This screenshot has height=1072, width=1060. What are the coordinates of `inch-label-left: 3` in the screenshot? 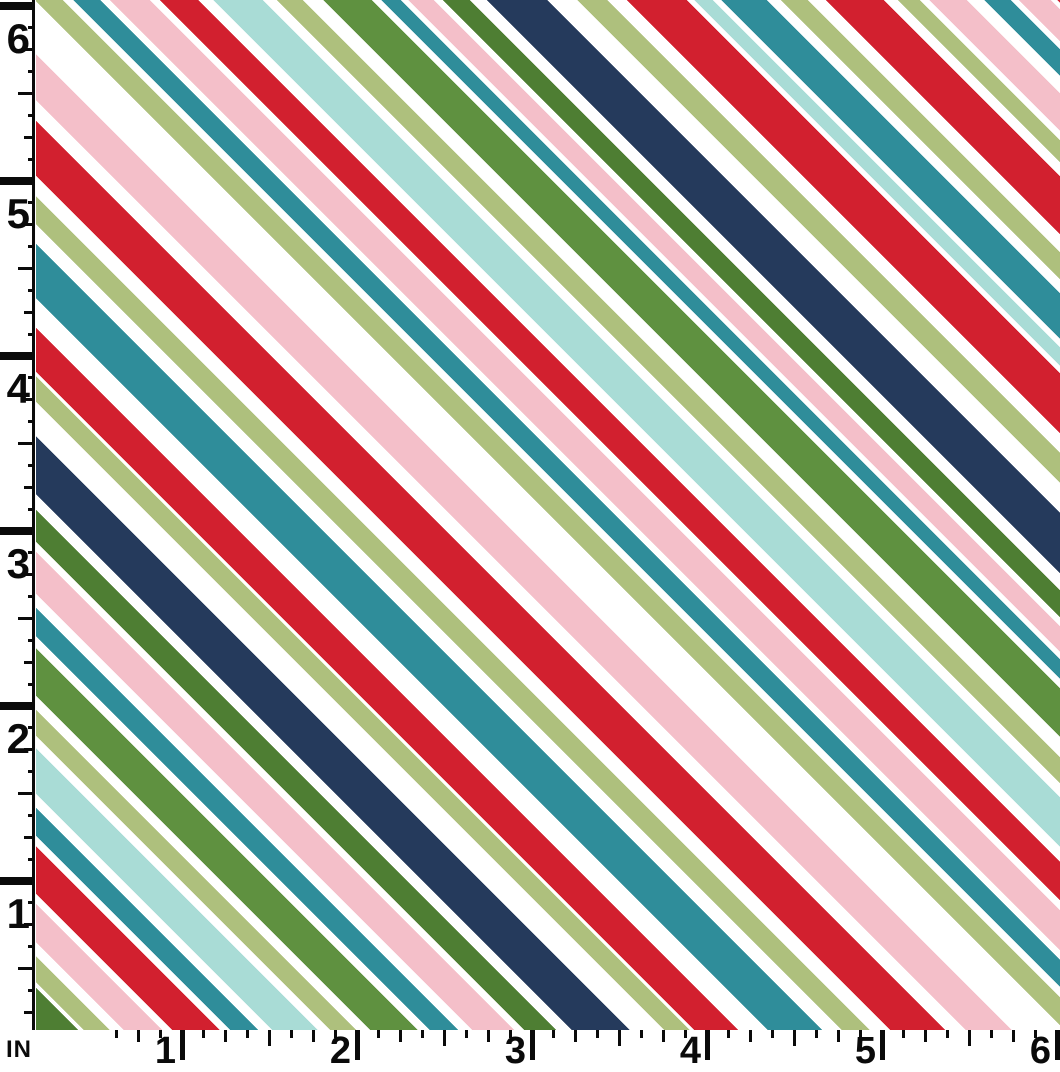 It's located at (18, 563).